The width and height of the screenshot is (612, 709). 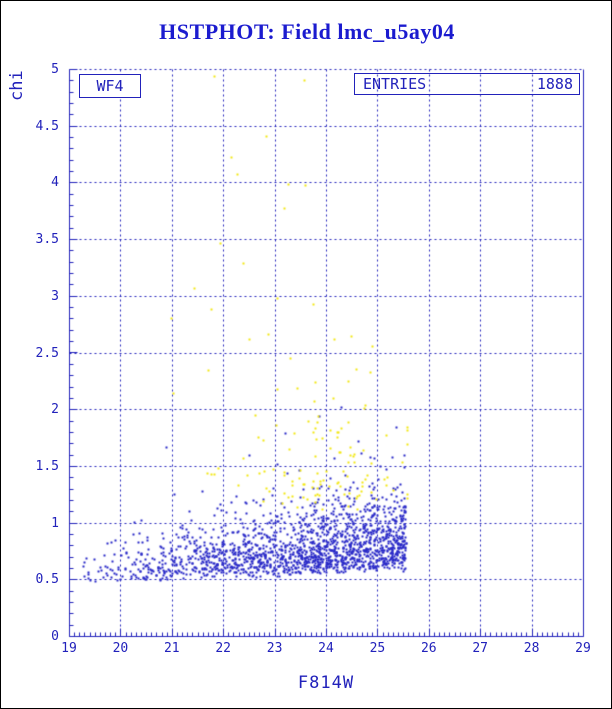 What do you see at coordinates (47, 466) in the screenshot?
I see `y-tick-label: 1.5` at bounding box center [47, 466].